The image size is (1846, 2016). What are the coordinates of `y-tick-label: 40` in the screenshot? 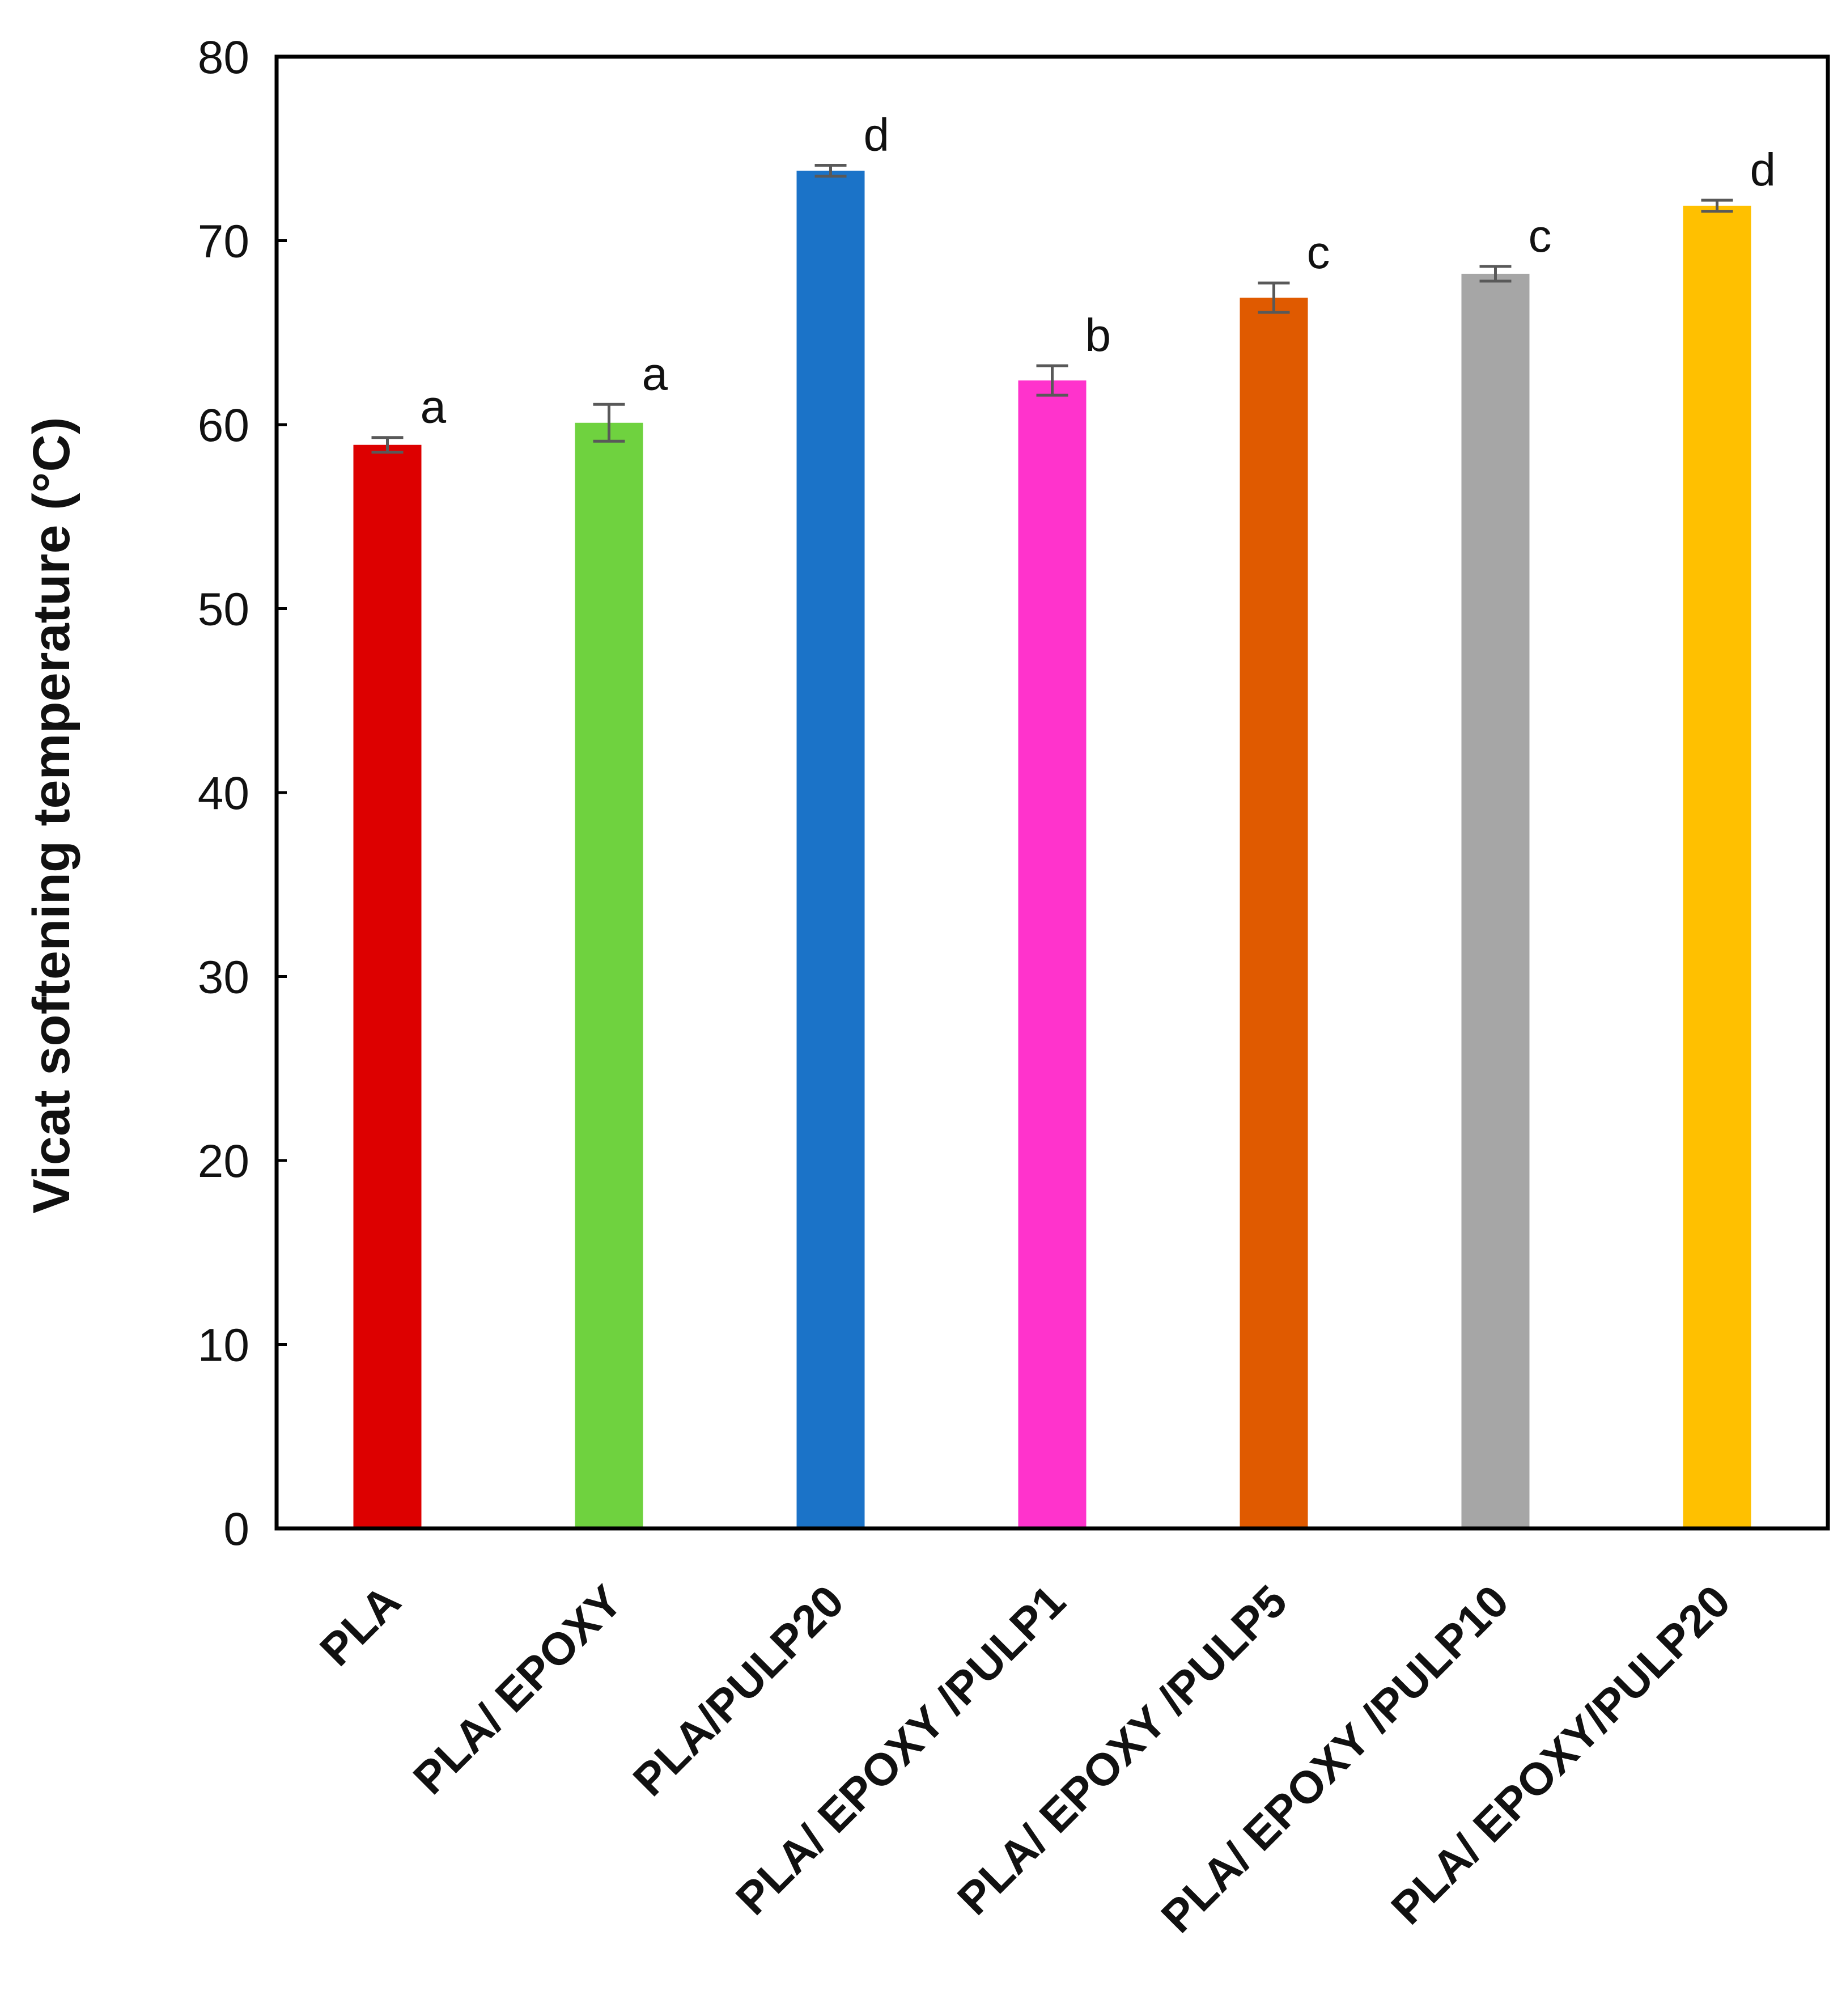 It's located at (223, 793).